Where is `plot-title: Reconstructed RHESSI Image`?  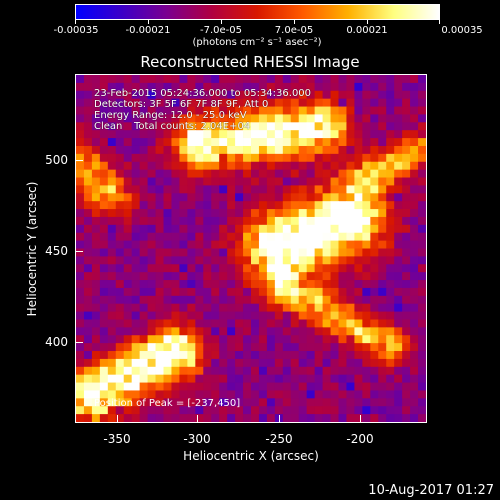
plot-title: Reconstructed RHESSI Image is located at coordinates (250, 62).